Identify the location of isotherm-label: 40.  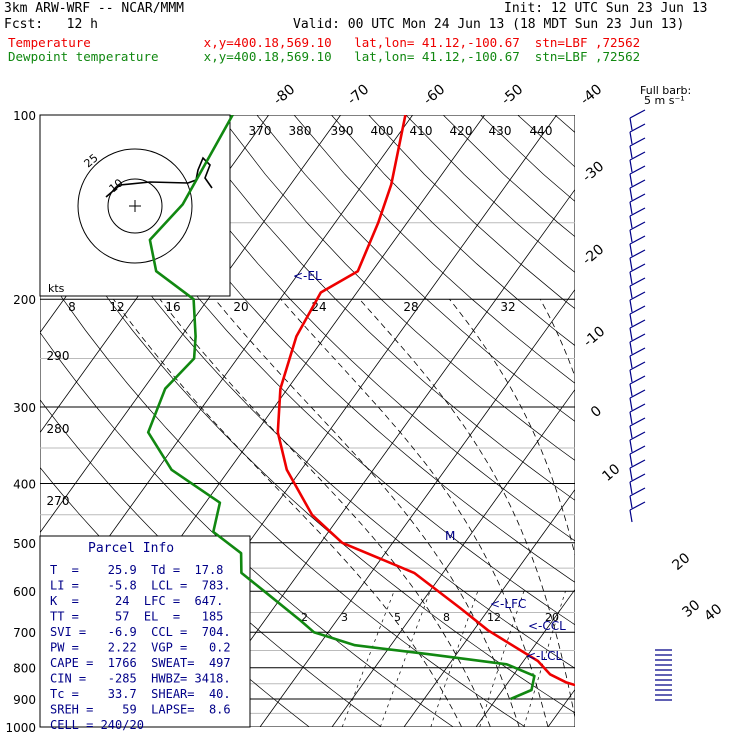
(713, 613).